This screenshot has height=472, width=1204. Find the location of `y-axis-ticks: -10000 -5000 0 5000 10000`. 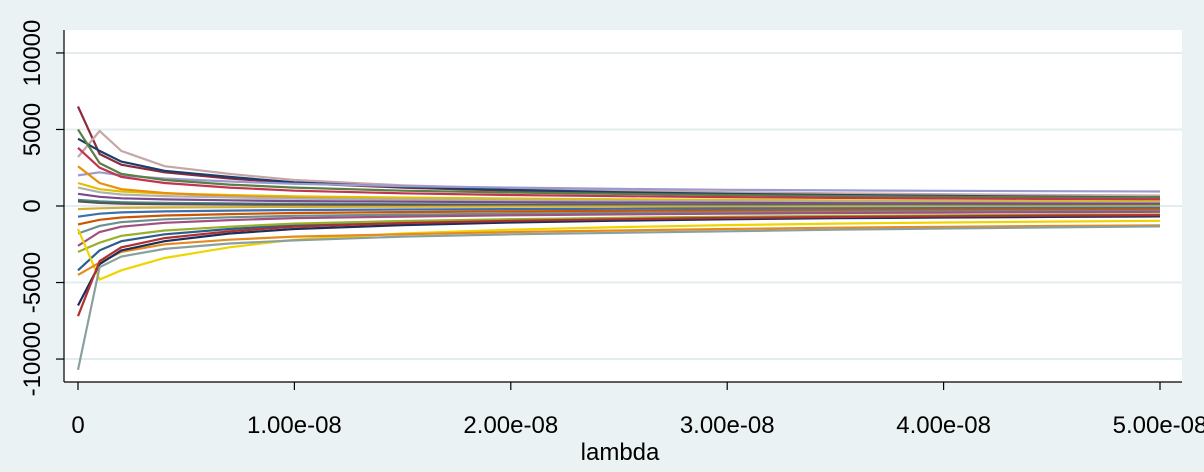

y-axis-ticks: -10000 -5000 0 5000 10000 is located at coordinates (41, 208).